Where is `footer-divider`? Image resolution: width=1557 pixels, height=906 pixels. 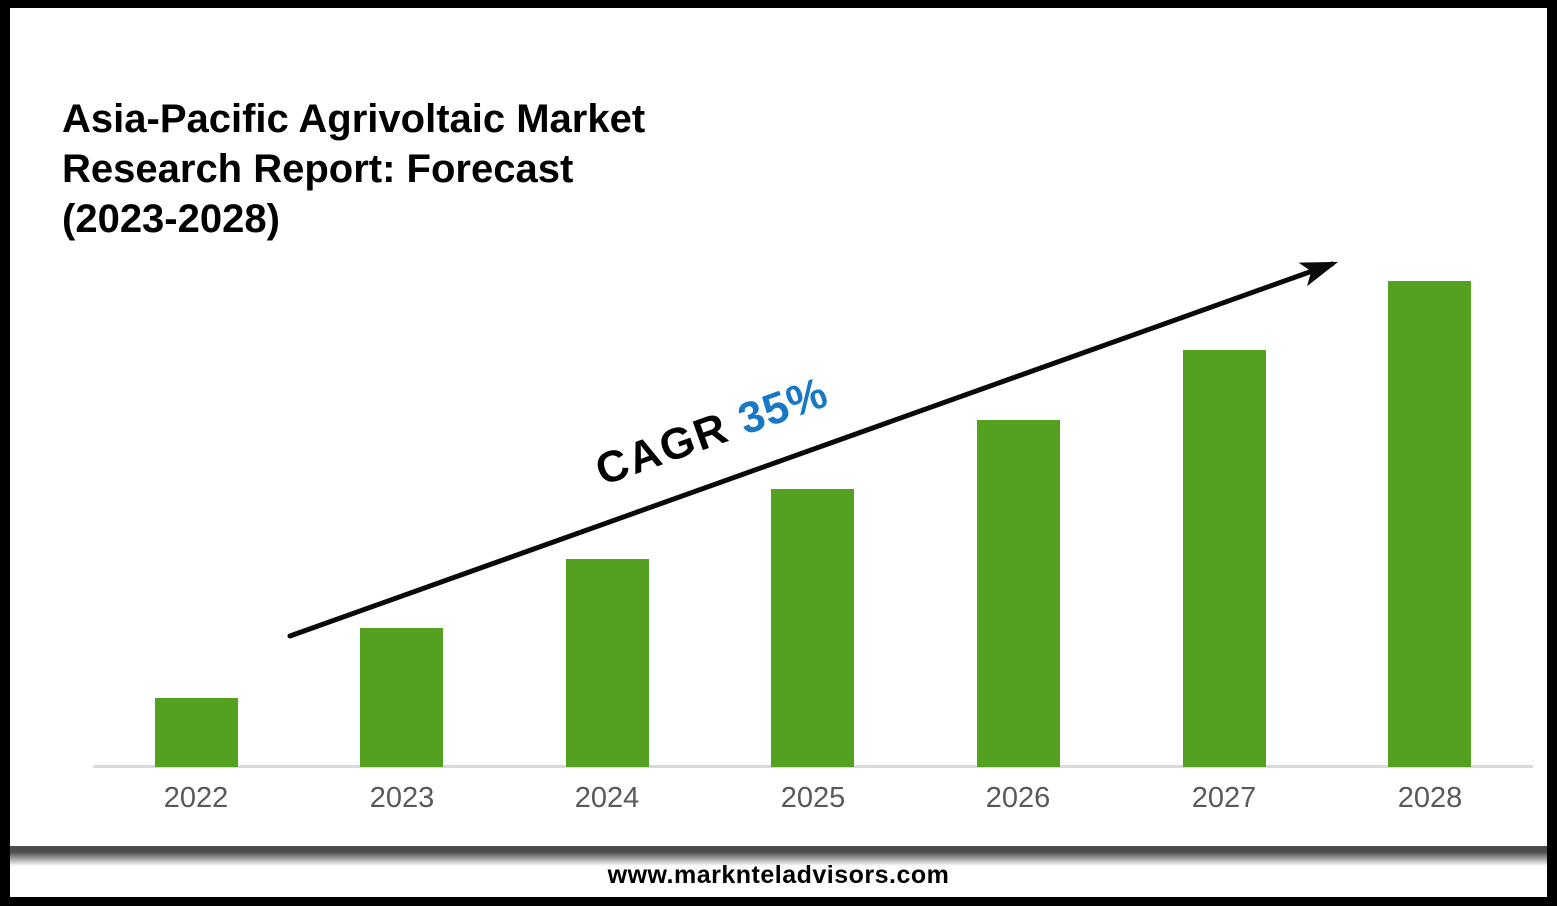 footer-divider is located at coordinates (778, 849).